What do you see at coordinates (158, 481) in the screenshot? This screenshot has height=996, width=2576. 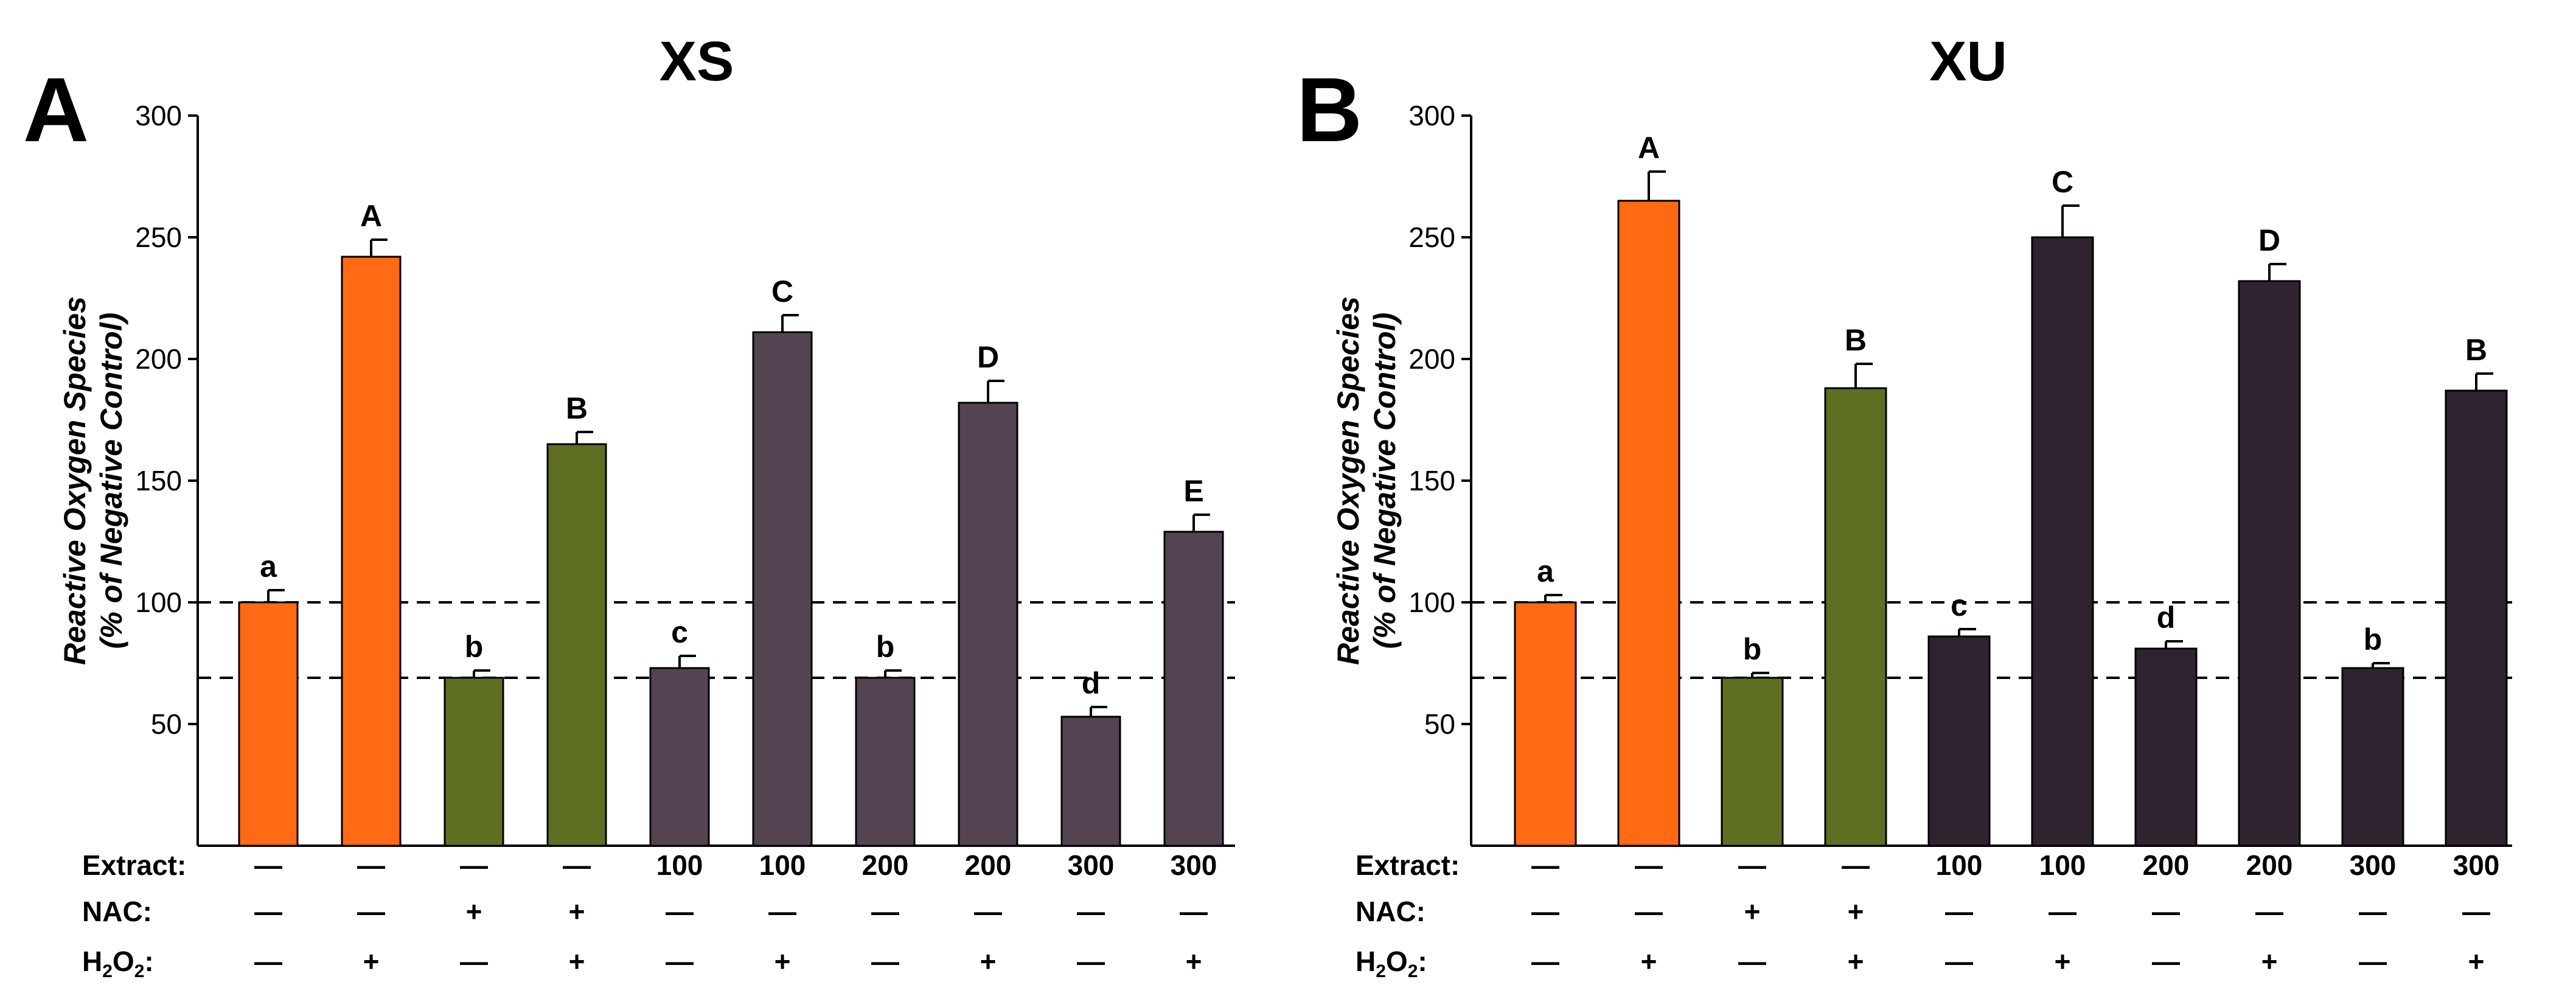 I see `y-tick-label: 150` at bounding box center [158, 481].